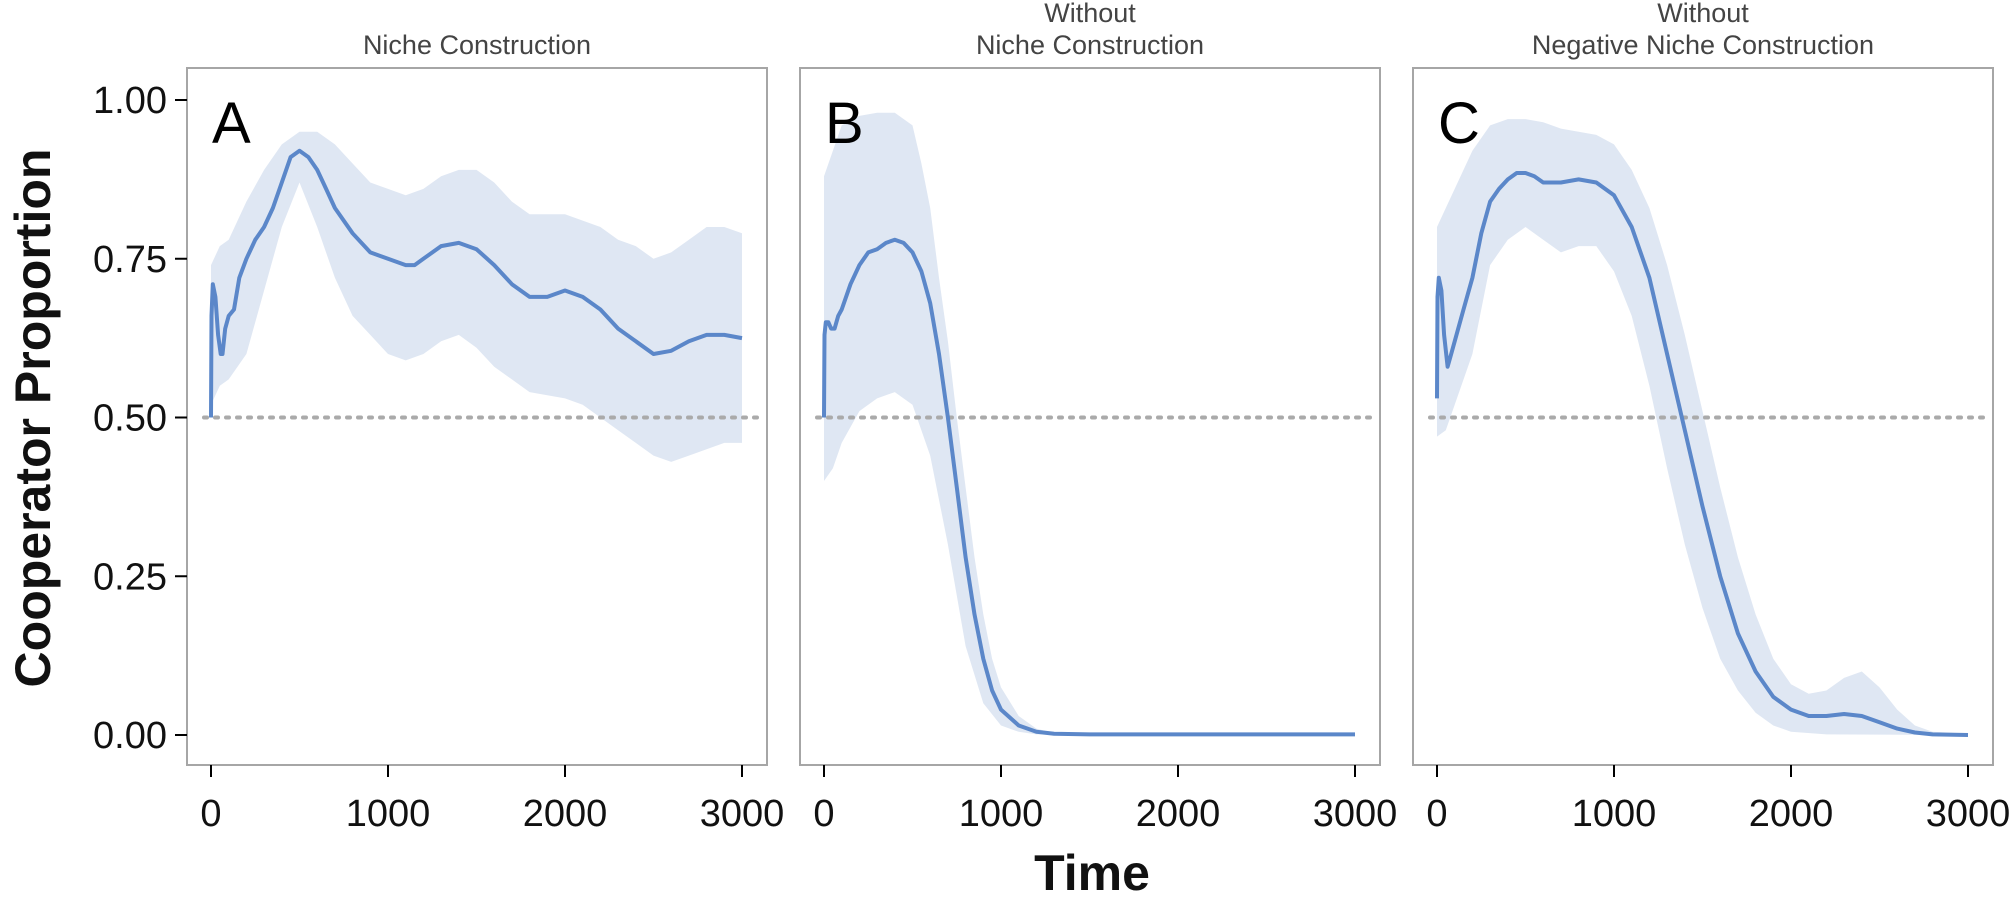  What do you see at coordinates (130, 260) in the screenshot?
I see `y-tick-label: 0.75` at bounding box center [130, 260].